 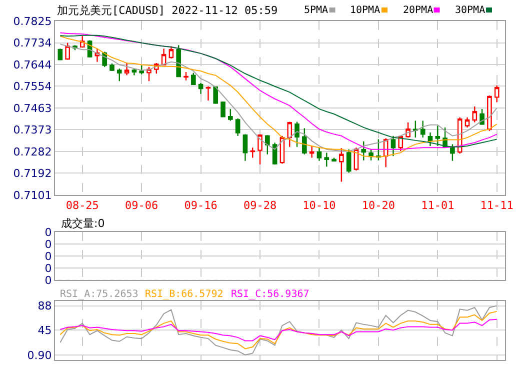 What do you see at coordinates (32, 129) in the screenshot?
I see `y-tick-label: 0.7373` at bounding box center [32, 129].